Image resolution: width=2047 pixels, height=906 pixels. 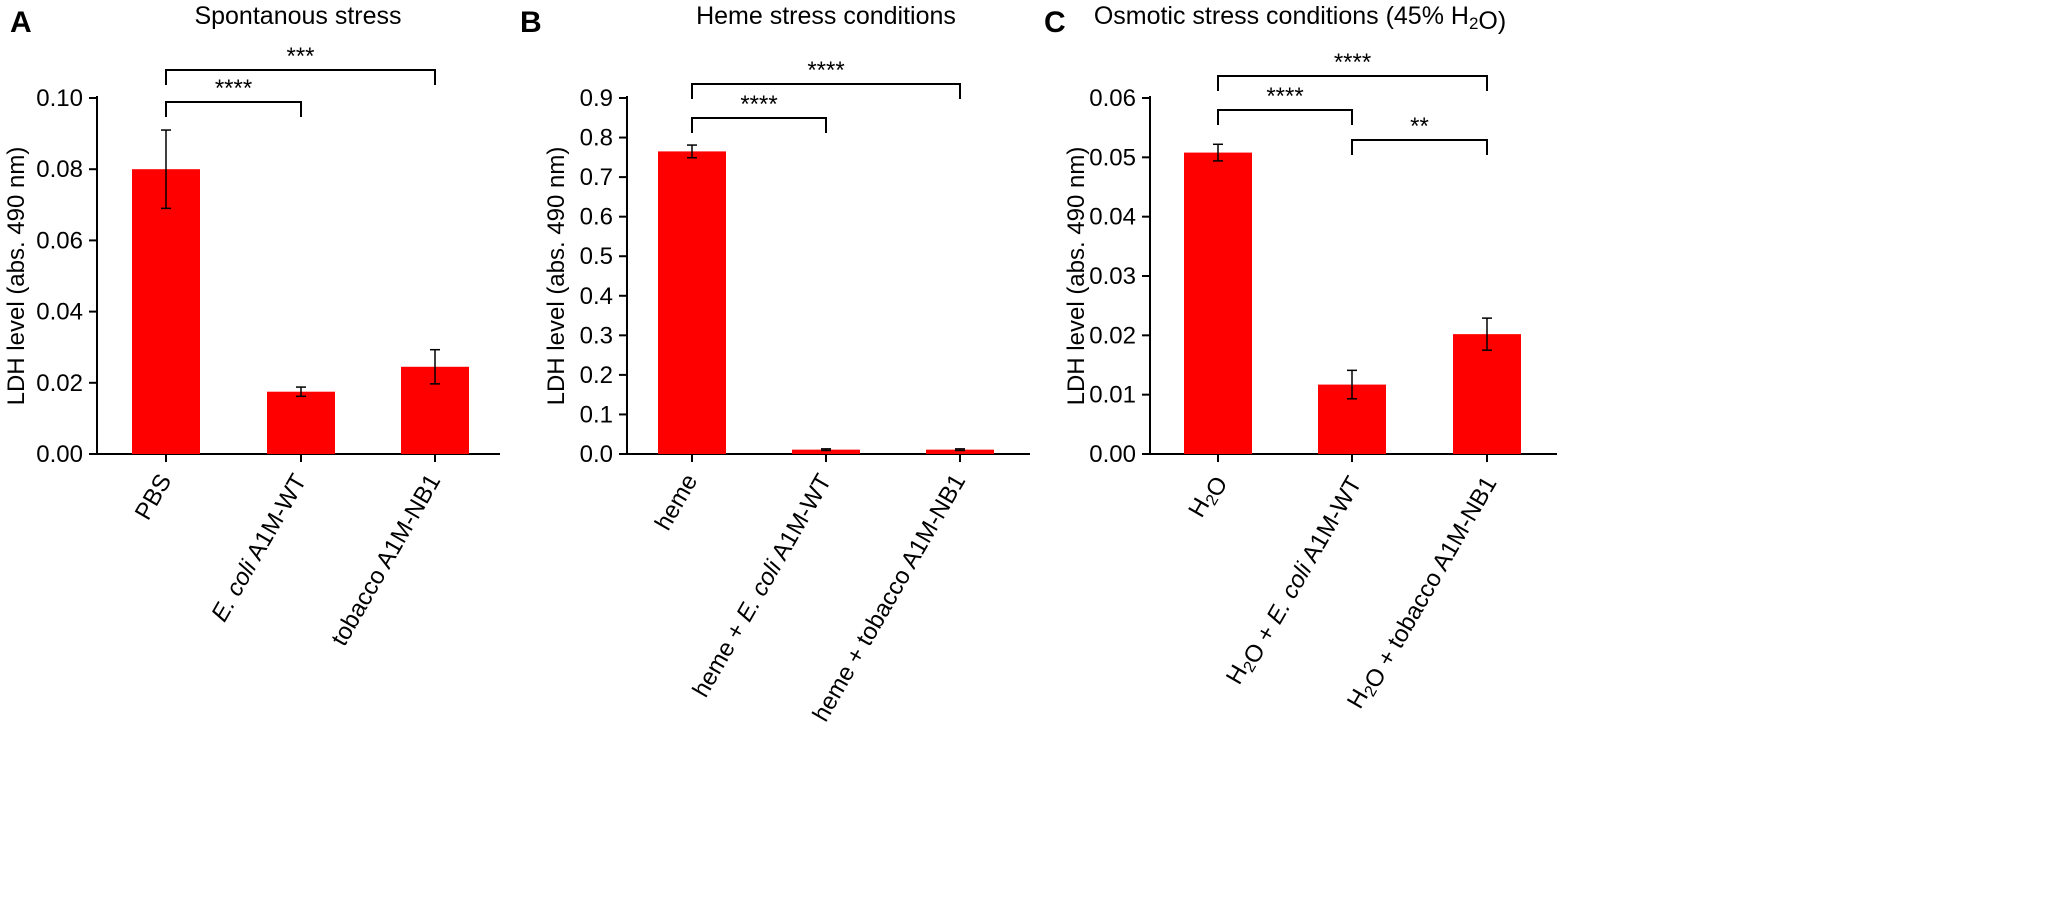 What do you see at coordinates (59, 98) in the screenshot?
I see `y-tick-label: 0.10` at bounding box center [59, 98].